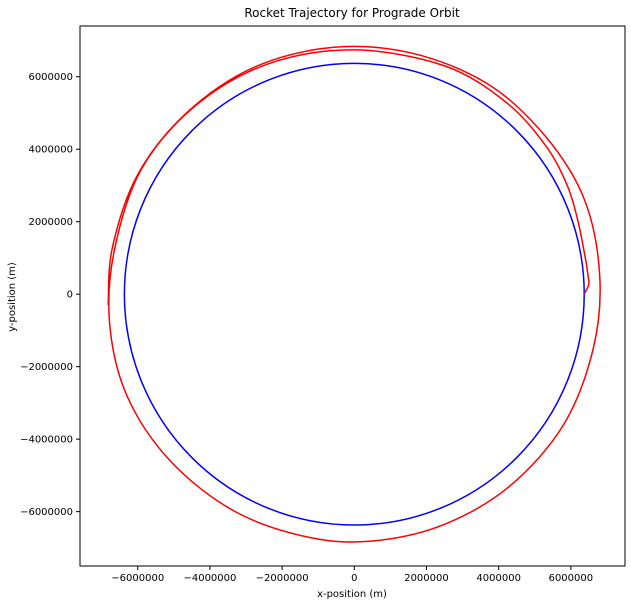 The width and height of the screenshot is (631, 604). I want to click on x-tick-label: −4000000, so click(209, 578).